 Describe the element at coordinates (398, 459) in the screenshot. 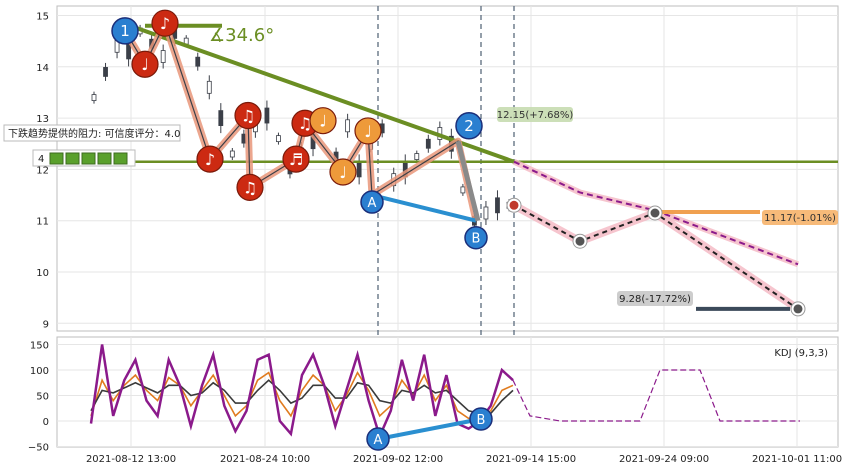

I see `x-tick-label: 2021-09-02 12:00` at that location.